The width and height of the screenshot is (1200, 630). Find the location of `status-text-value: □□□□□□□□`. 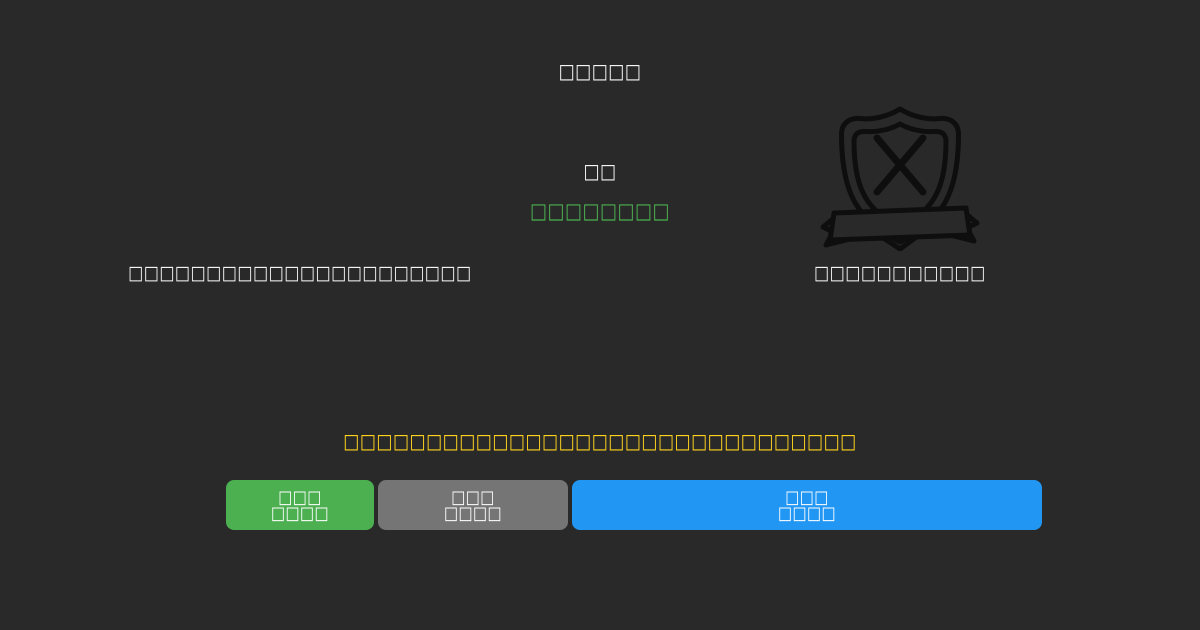

status-text-value: □□□□□□□□ is located at coordinates (600, 211).